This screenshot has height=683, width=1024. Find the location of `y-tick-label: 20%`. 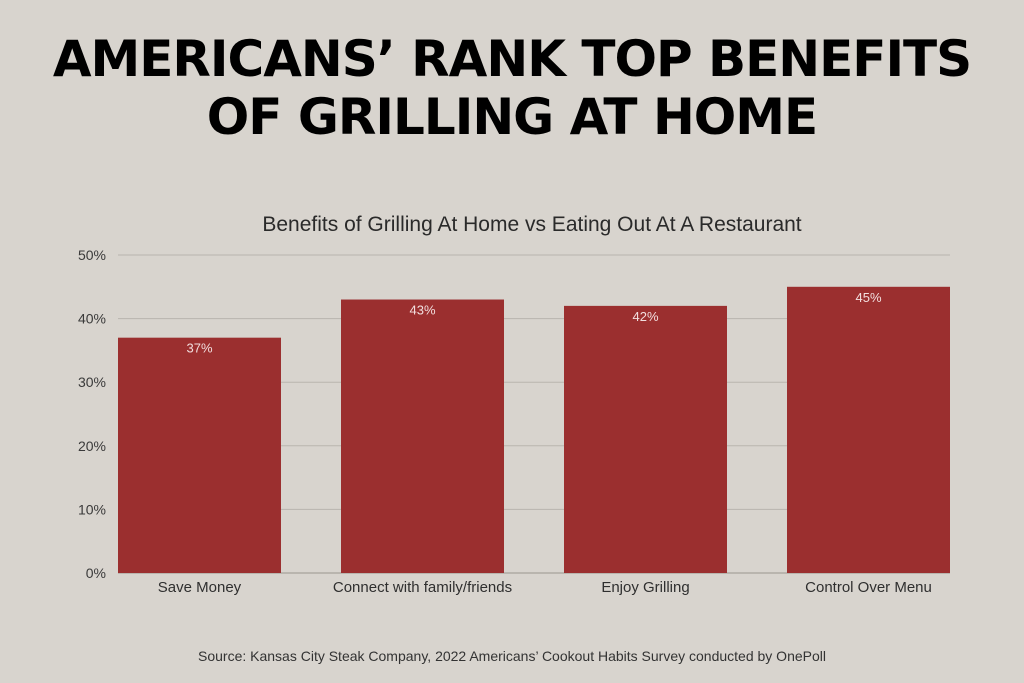

y-tick-label: 20% is located at coordinates (92, 446).